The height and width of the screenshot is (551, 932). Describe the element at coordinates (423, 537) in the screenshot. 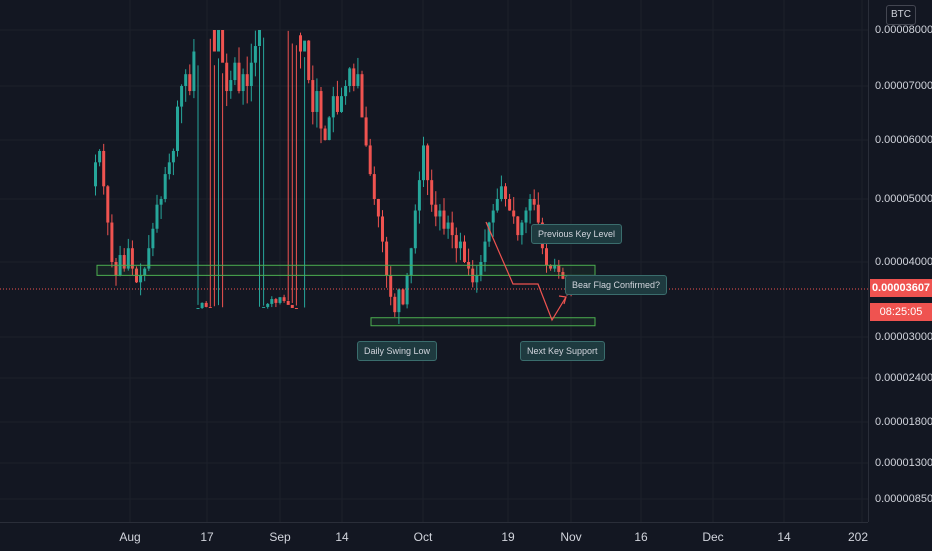

I see `time-tick-label: Oct` at that location.